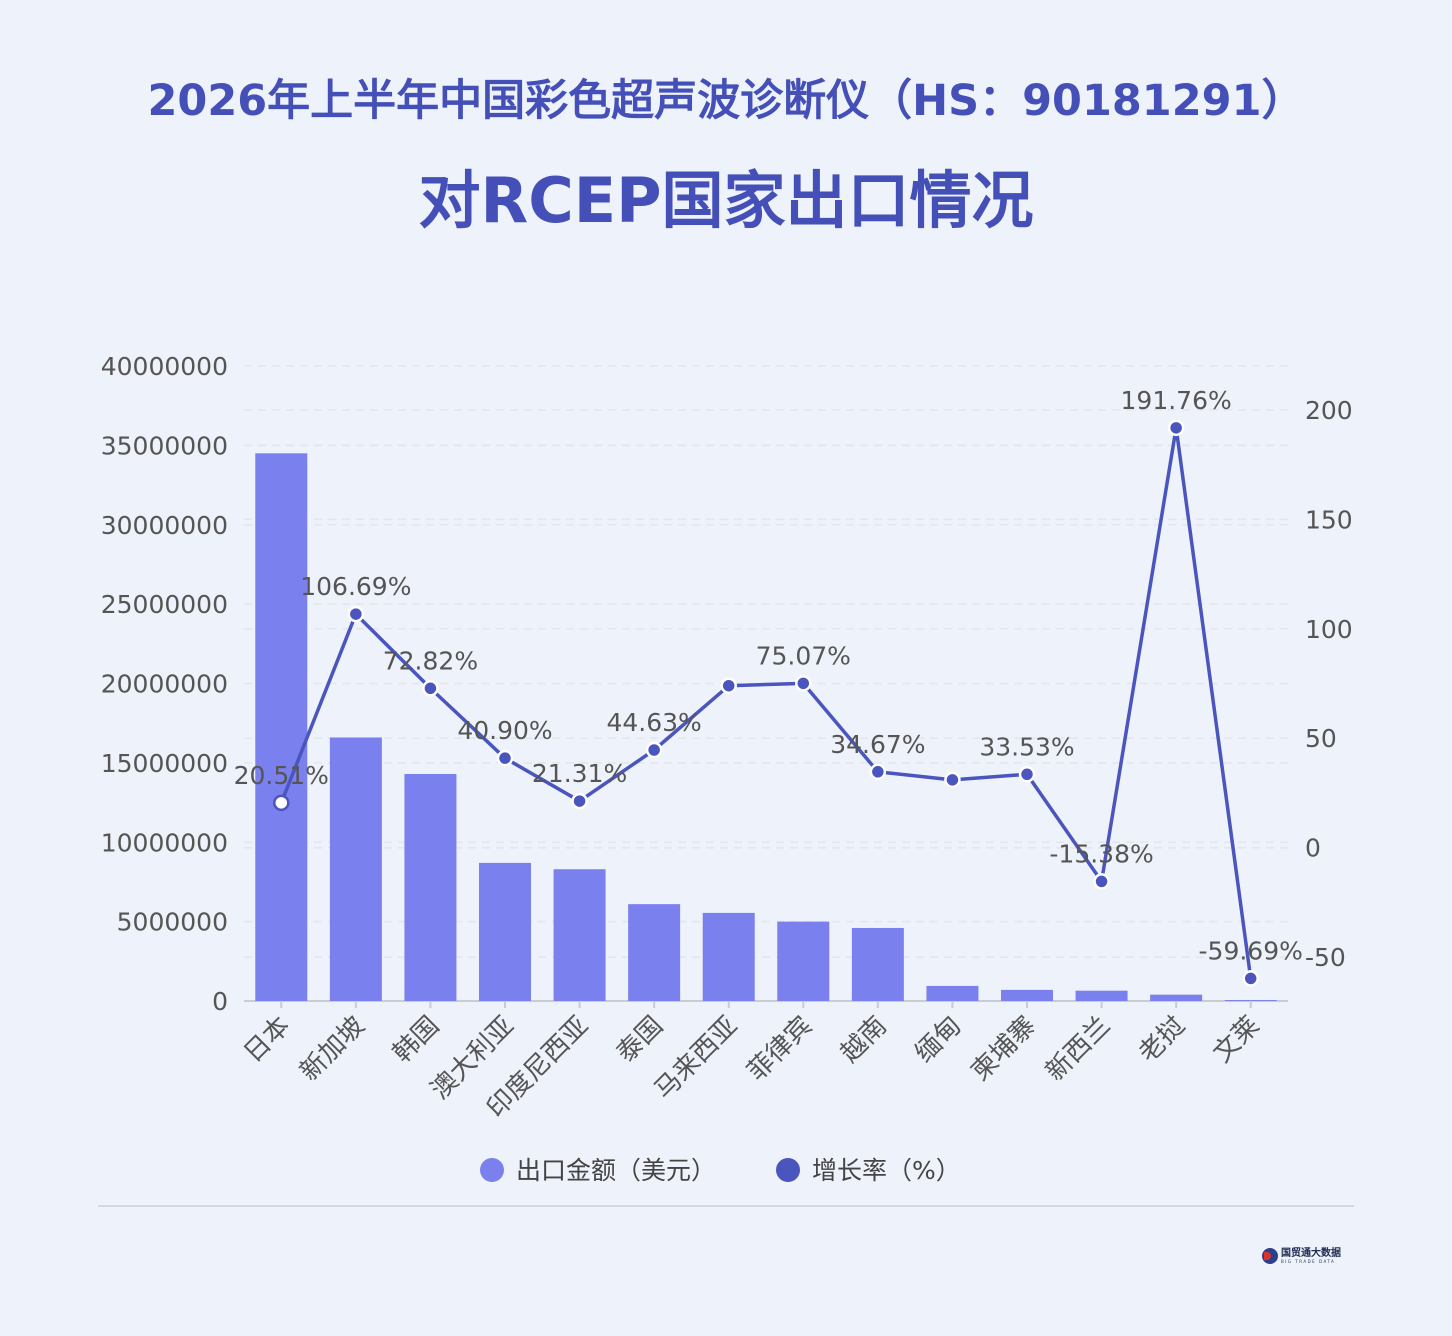  What do you see at coordinates (164, 842) in the screenshot?
I see `y-left-tick-label: 10000000` at bounding box center [164, 842].